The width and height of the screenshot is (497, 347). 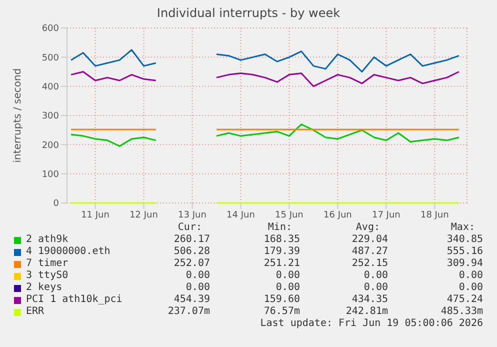 What do you see at coordinates (282, 311) in the screenshot?
I see `text: 76.57m` at bounding box center [282, 311].